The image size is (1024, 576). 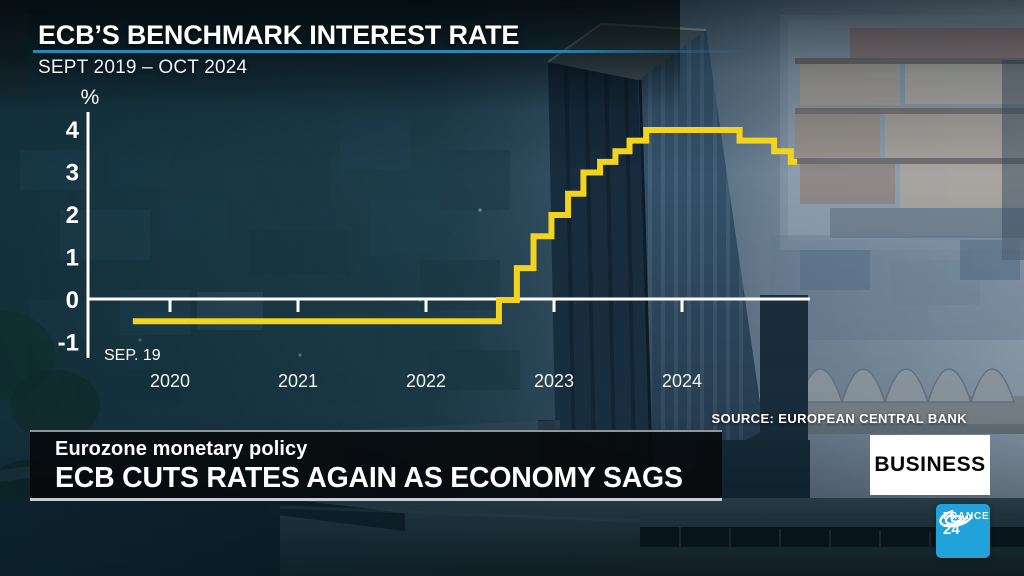 I want to click on kicker-text: Eurozone monetary policy, so click(x=181, y=449).